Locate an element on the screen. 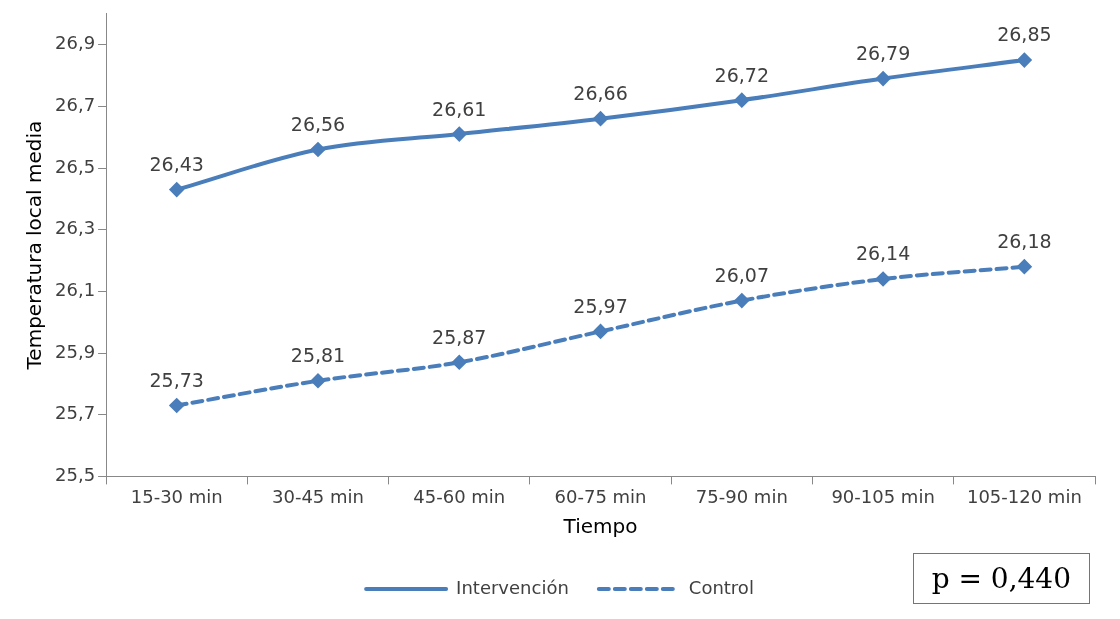  x-tick-label: 45-60 min is located at coordinates (459, 496).